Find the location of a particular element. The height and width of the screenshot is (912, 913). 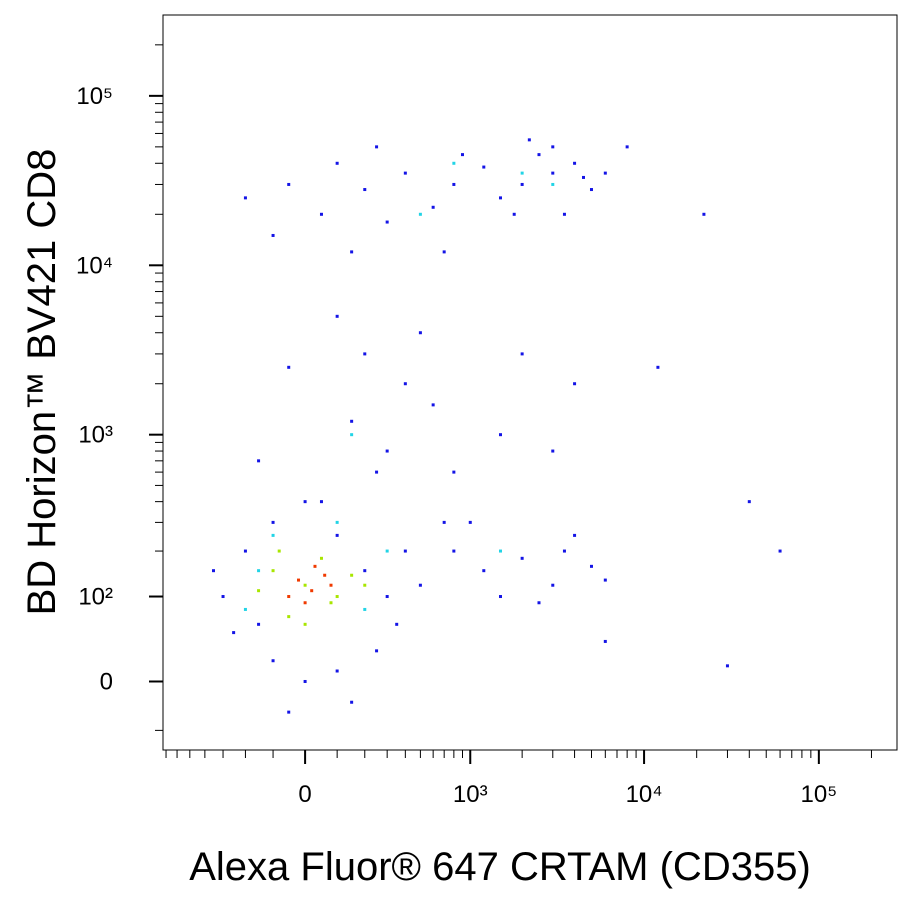

y-axis-title: BD Horizon™ BV421 CD8 is located at coordinates (42, 382).